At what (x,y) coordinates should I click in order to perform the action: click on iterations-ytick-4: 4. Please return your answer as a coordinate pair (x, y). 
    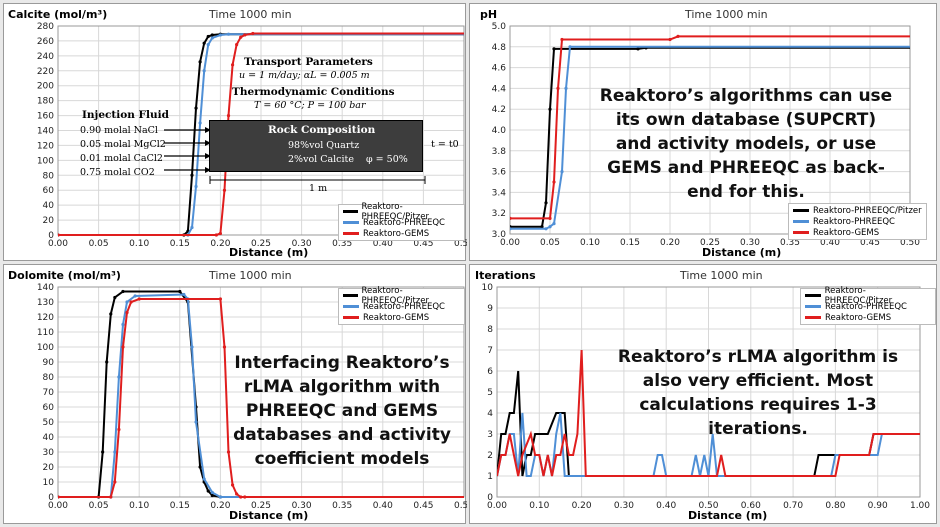
    Looking at the image, I should click on (490, 414).